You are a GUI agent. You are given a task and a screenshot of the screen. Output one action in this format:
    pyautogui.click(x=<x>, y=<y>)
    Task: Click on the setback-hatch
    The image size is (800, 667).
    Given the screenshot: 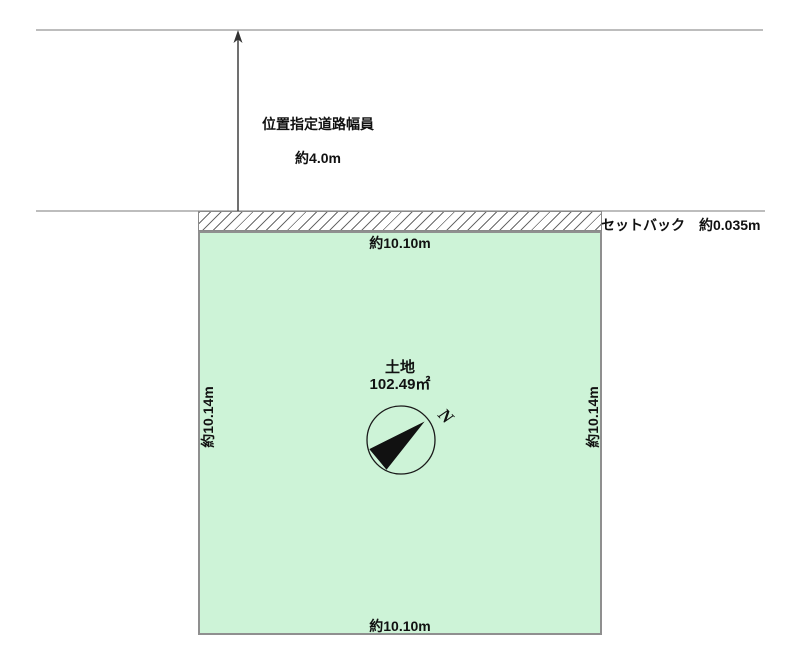 What is the action you would take?
    pyautogui.click(x=400, y=221)
    